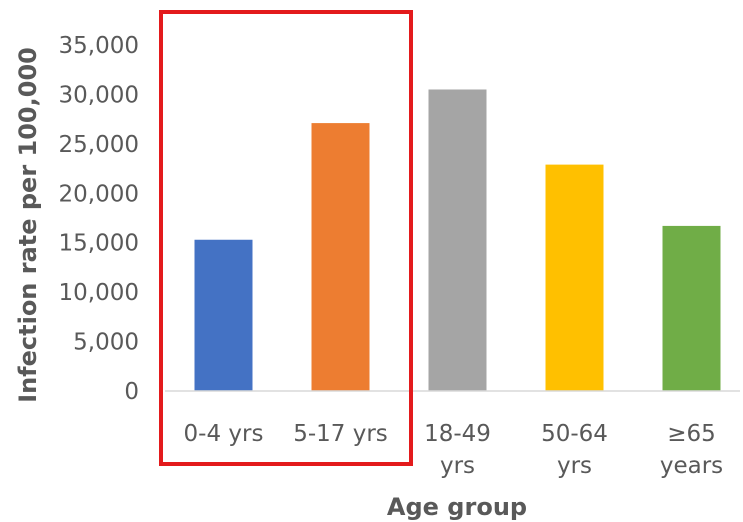 This screenshot has height=522, width=743. What do you see at coordinates (457, 434) in the screenshot?
I see `x-tick-label: 18-49` at bounding box center [457, 434].